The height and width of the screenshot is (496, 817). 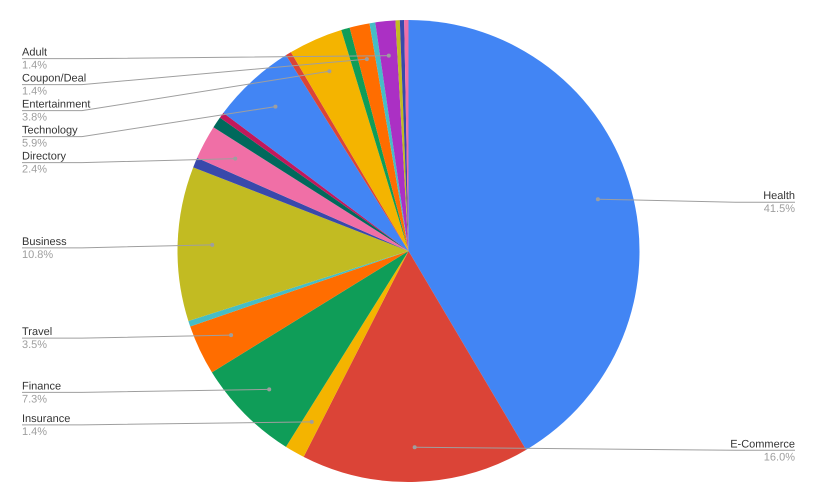 I want to click on slice-label: Insurance, so click(x=46, y=418).